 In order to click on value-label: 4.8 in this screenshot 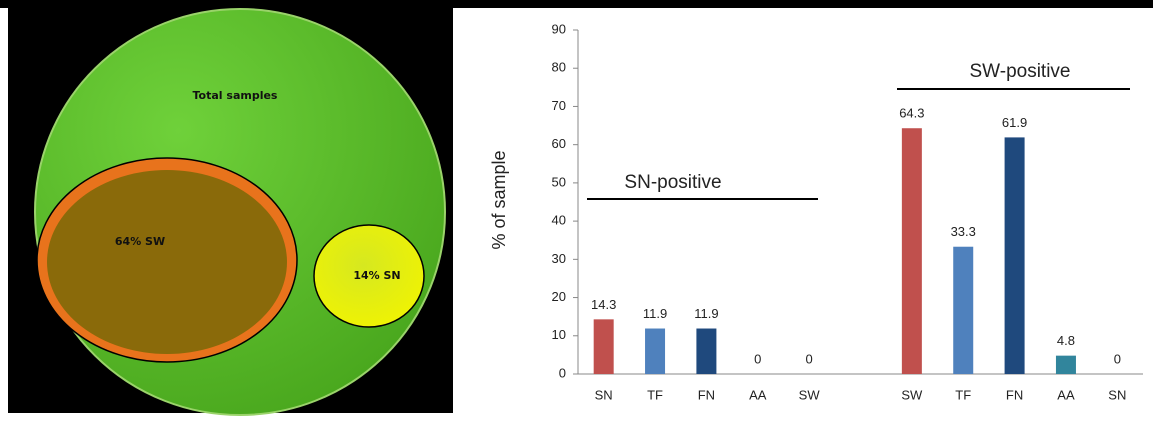, I will do `click(1066, 340)`.